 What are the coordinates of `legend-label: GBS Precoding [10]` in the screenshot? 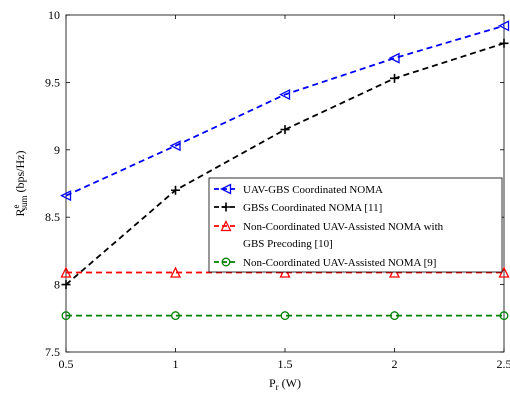 It's located at (288, 244).